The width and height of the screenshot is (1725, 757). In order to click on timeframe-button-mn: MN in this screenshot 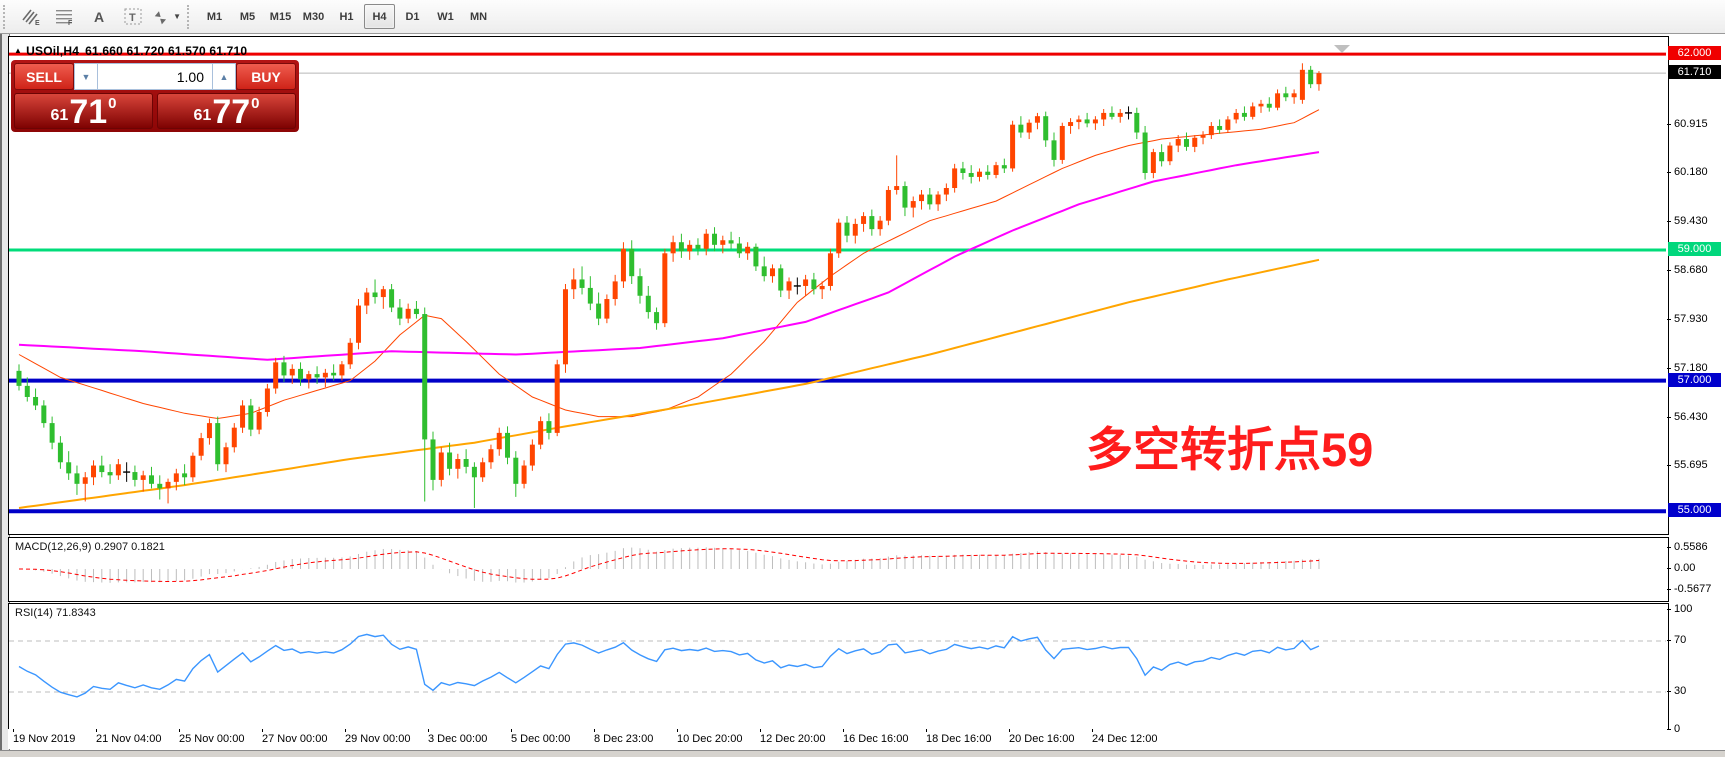, I will do `click(478, 16)`.